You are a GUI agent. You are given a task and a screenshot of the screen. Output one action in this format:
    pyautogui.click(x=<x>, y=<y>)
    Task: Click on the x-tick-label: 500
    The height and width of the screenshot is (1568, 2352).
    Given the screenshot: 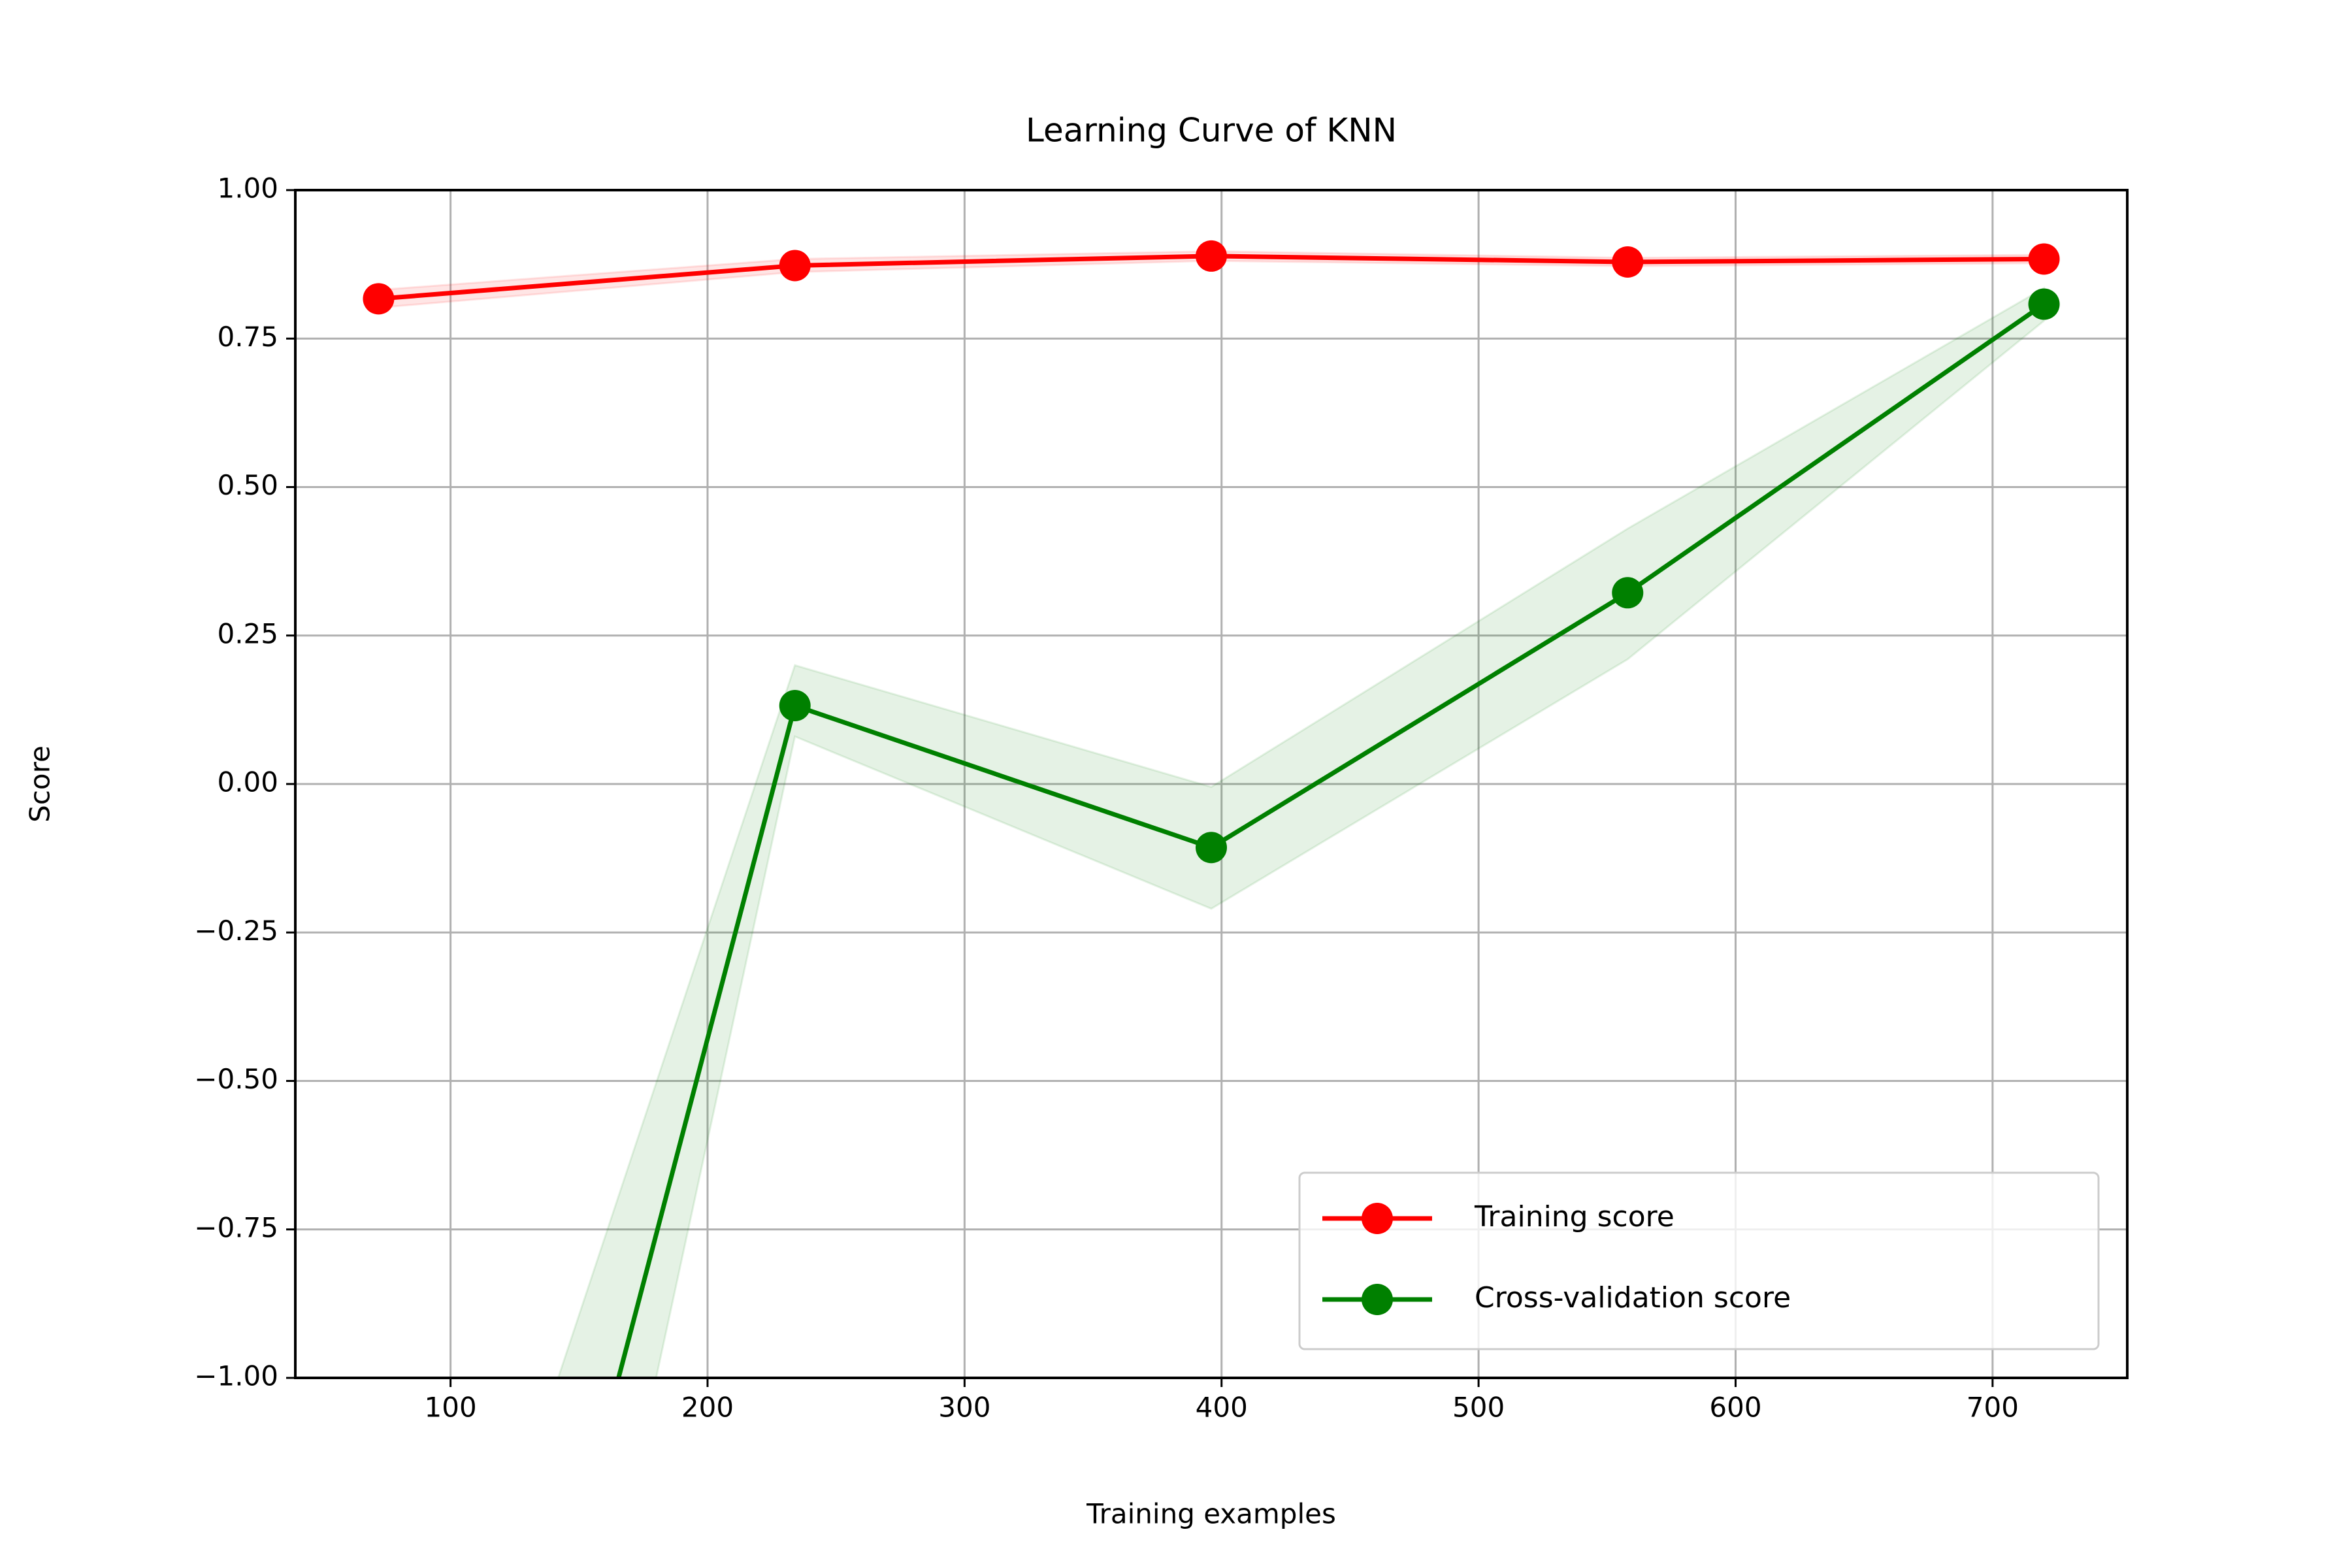 What is the action you would take?
    pyautogui.click(x=1478, y=1408)
    